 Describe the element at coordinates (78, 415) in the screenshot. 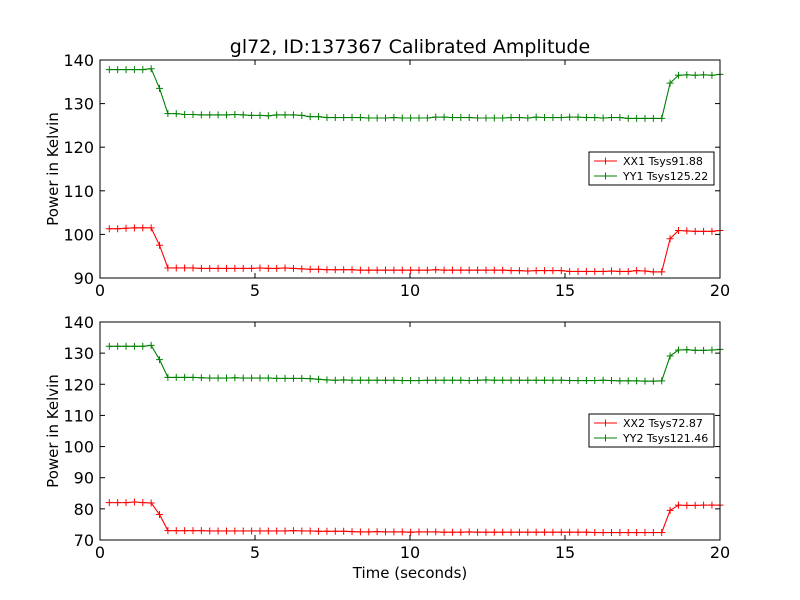

I see `y-tick-label: 110` at that location.